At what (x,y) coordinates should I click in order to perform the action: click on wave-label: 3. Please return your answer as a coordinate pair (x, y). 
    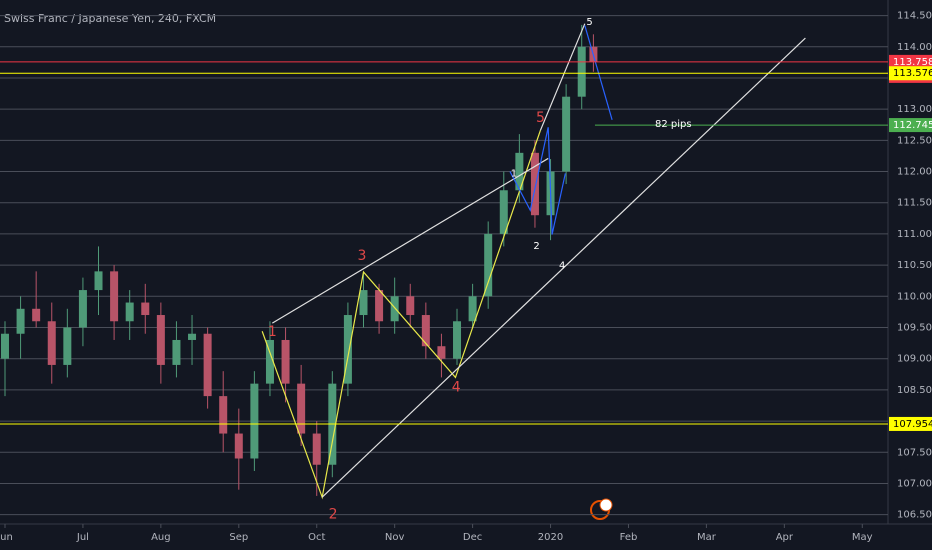
    Looking at the image, I should click on (361, 256).